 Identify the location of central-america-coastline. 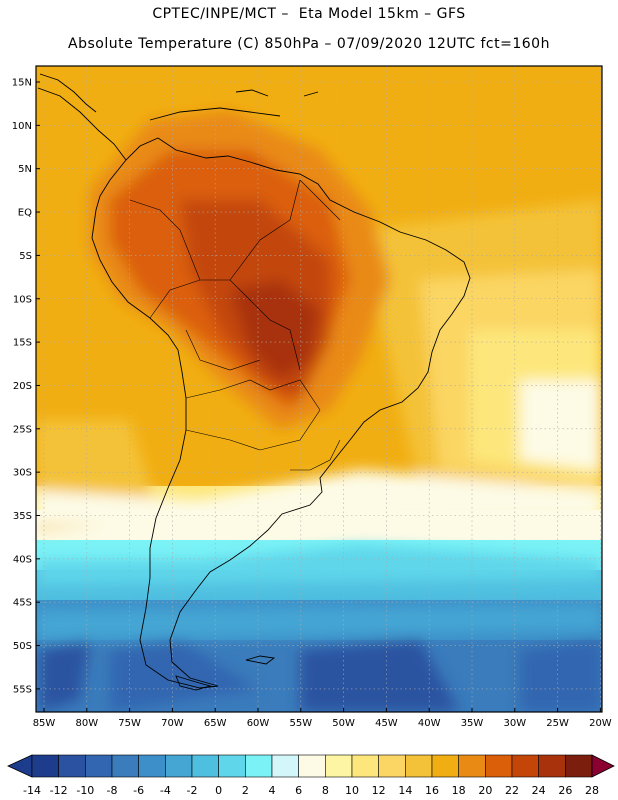
(82, 117).